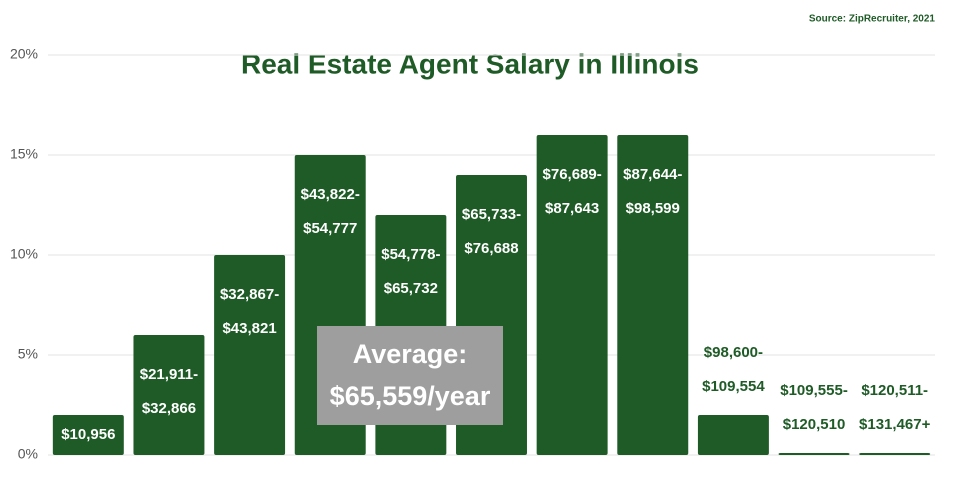 This screenshot has height=477, width=980. What do you see at coordinates (410, 354) in the screenshot?
I see `annotation: Average:` at bounding box center [410, 354].